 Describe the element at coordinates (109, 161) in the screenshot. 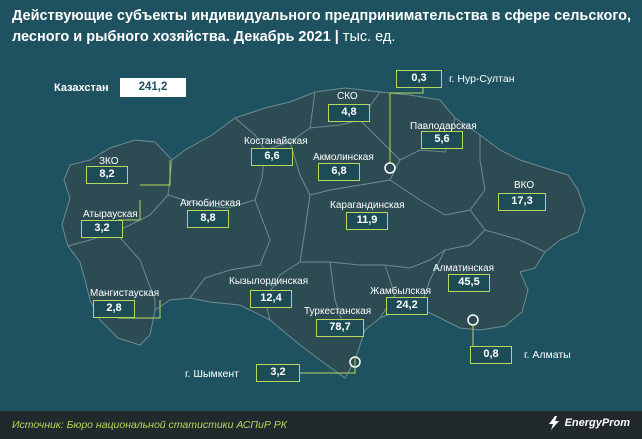

I see `region-label-zko: ЗКО` at that location.